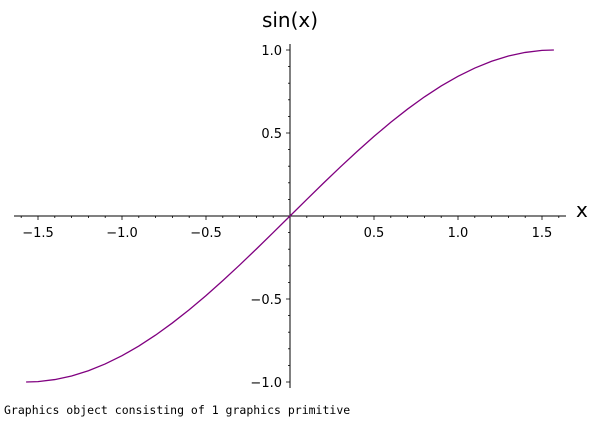 This screenshot has height=438, width=601. What do you see at coordinates (290, 20) in the screenshot?
I see `y-axis-title: sin(x)` at bounding box center [290, 20].